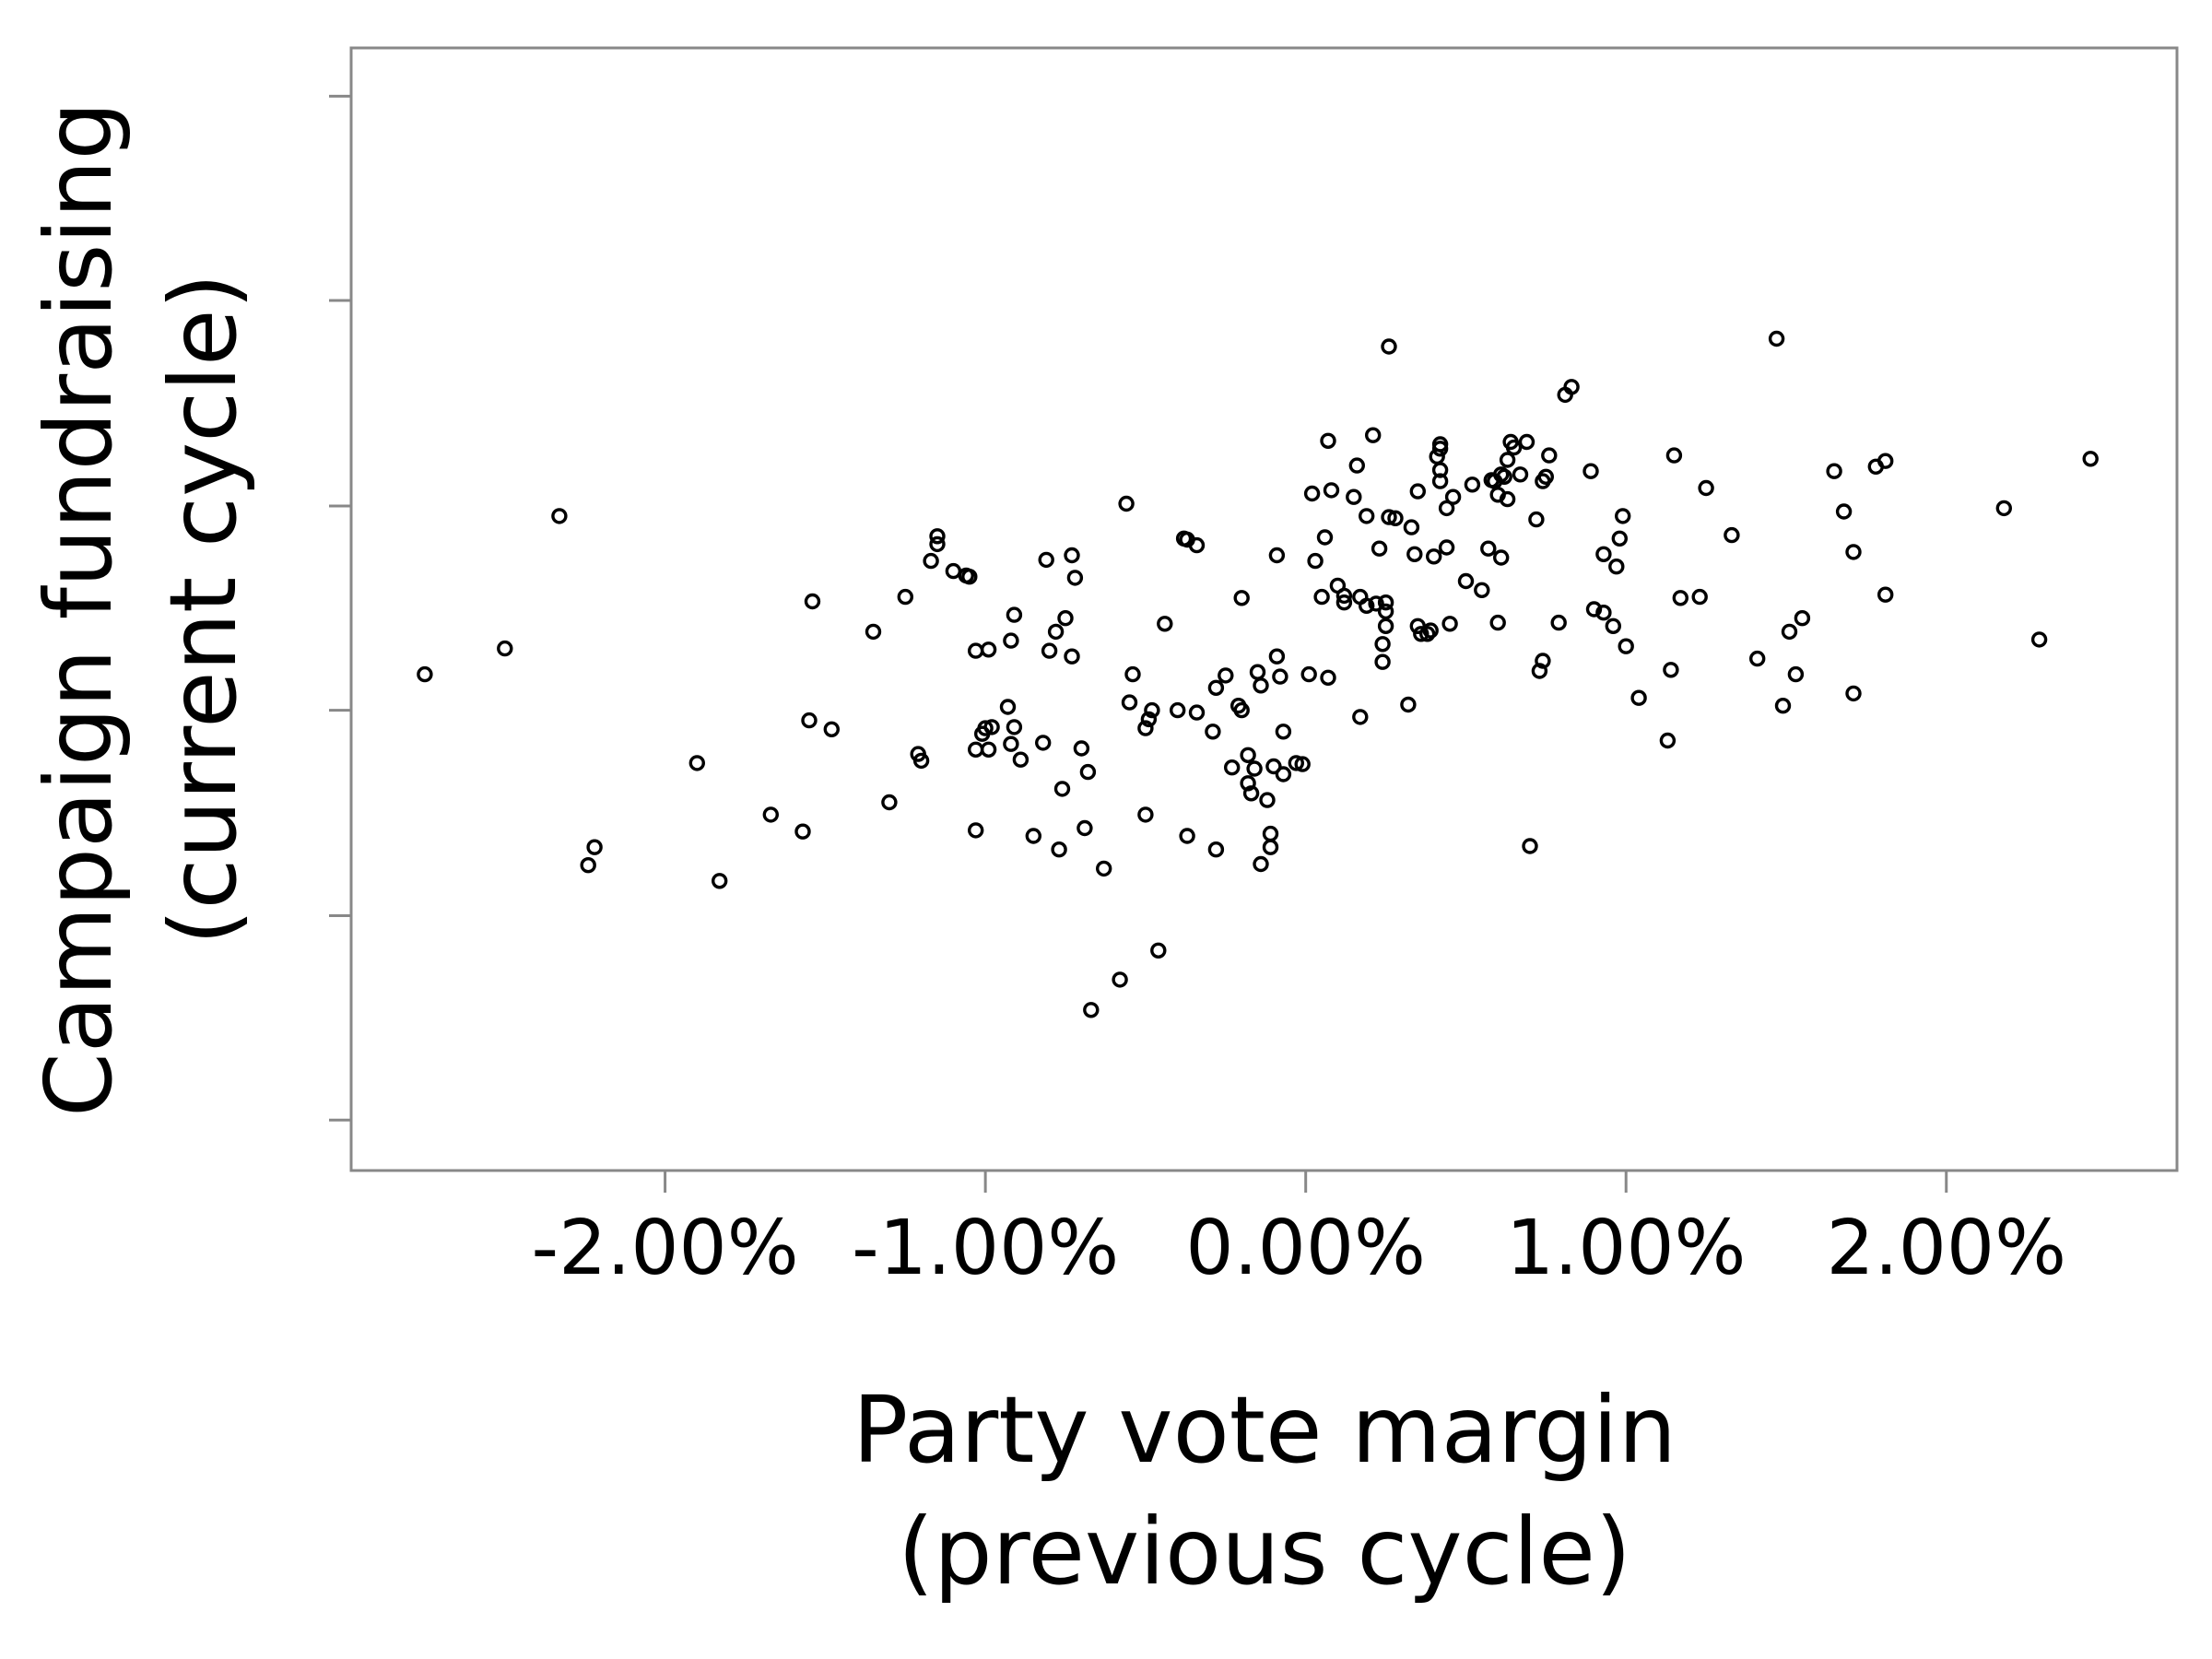 This screenshot has width=2212, height=1659. What do you see at coordinates (79, 609) in the screenshot?
I see `y-axis-title-line1: Campaign fundraising` at bounding box center [79, 609].